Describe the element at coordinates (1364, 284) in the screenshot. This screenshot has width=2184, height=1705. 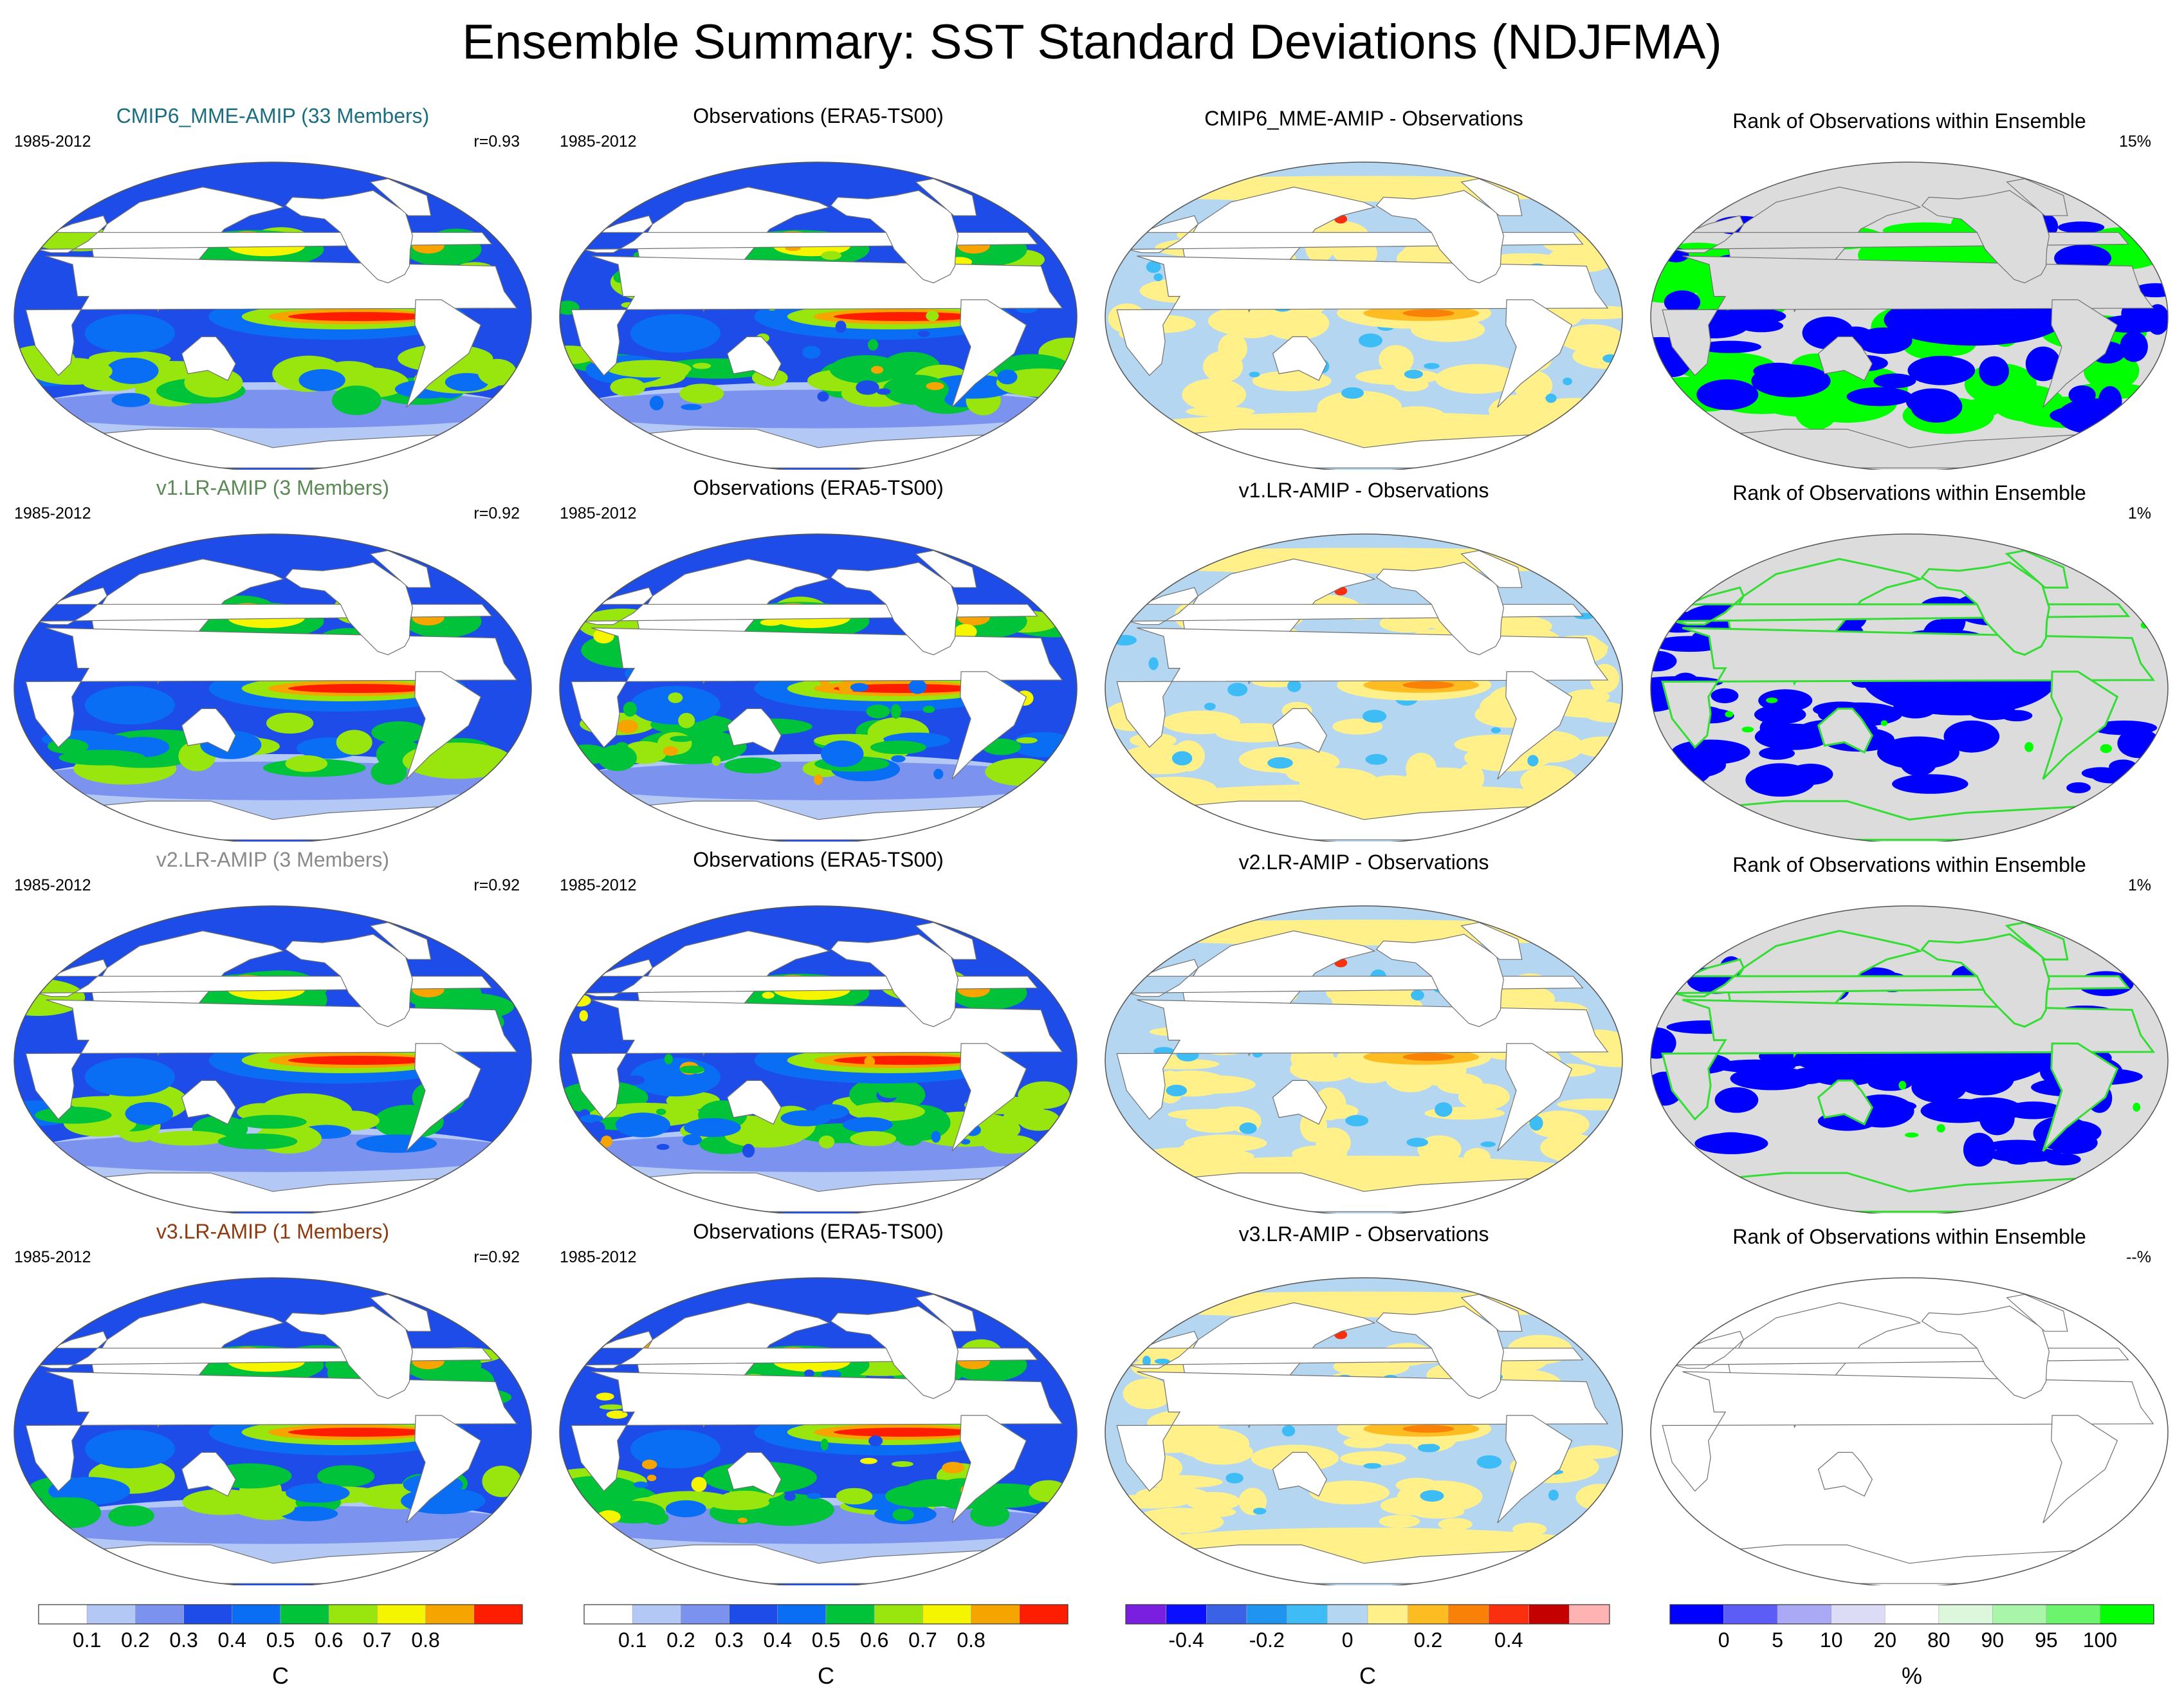
I see `diff-panel-row-1: CMIP6_MME-AMIP - Observations` at that location.